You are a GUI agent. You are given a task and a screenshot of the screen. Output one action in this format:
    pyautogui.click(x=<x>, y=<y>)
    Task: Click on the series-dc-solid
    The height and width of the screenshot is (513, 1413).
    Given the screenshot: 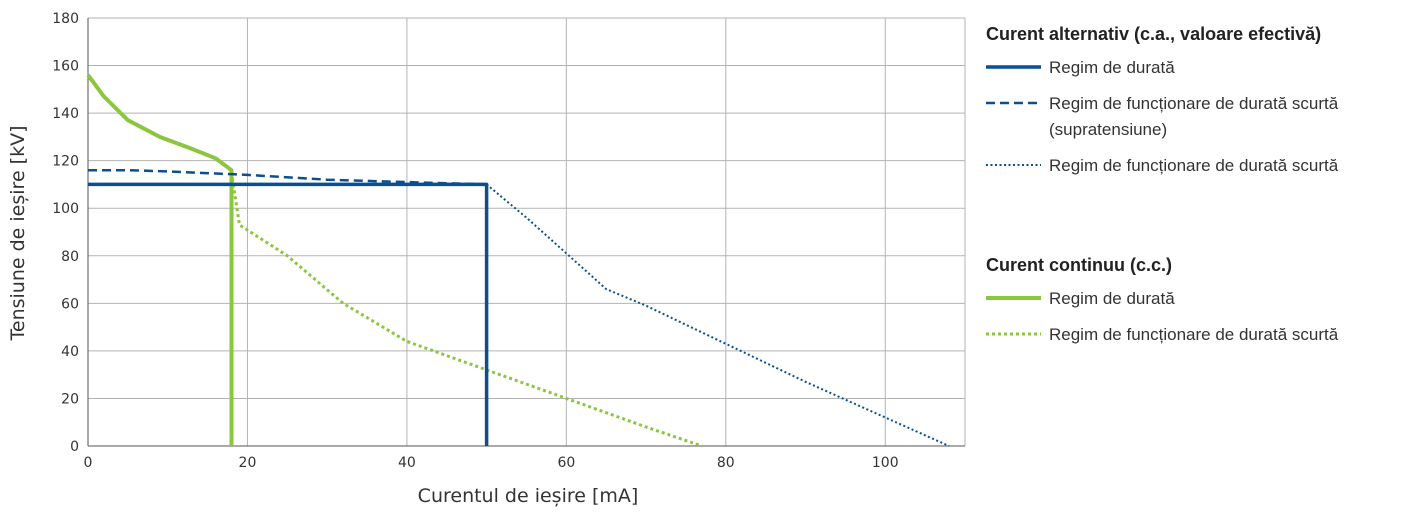 What is the action you would take?
    pyautogui.click(x=160, y=259)
    